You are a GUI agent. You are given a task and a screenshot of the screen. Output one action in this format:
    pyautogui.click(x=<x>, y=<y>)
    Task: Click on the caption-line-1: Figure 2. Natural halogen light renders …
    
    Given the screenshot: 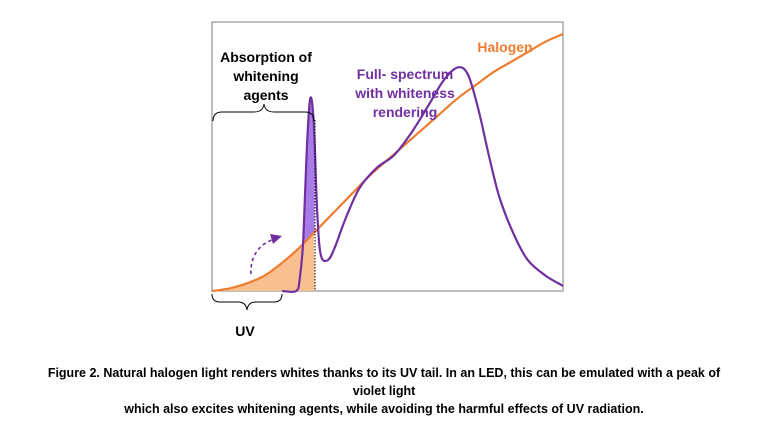 What is the action you would take?
    pyautogui.click(x=384, y=382)
    